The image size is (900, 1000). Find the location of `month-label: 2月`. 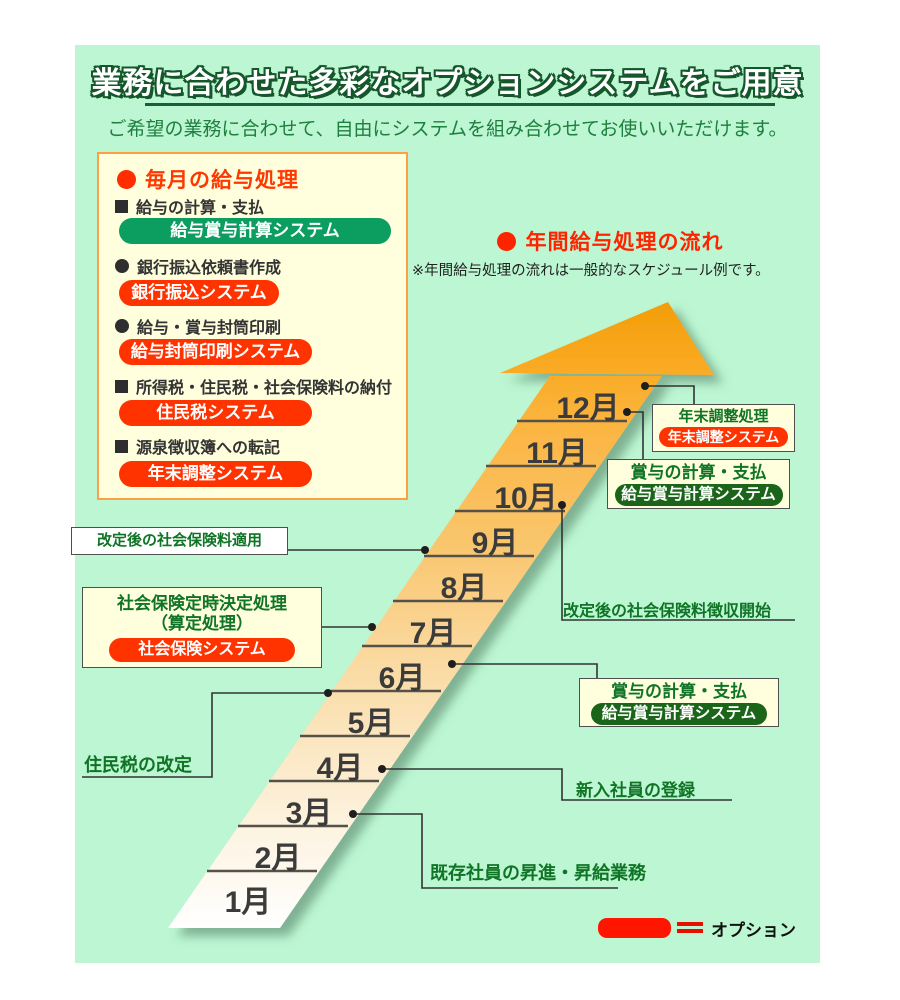

month-label: 2月 is located at coordinates (278, 858).